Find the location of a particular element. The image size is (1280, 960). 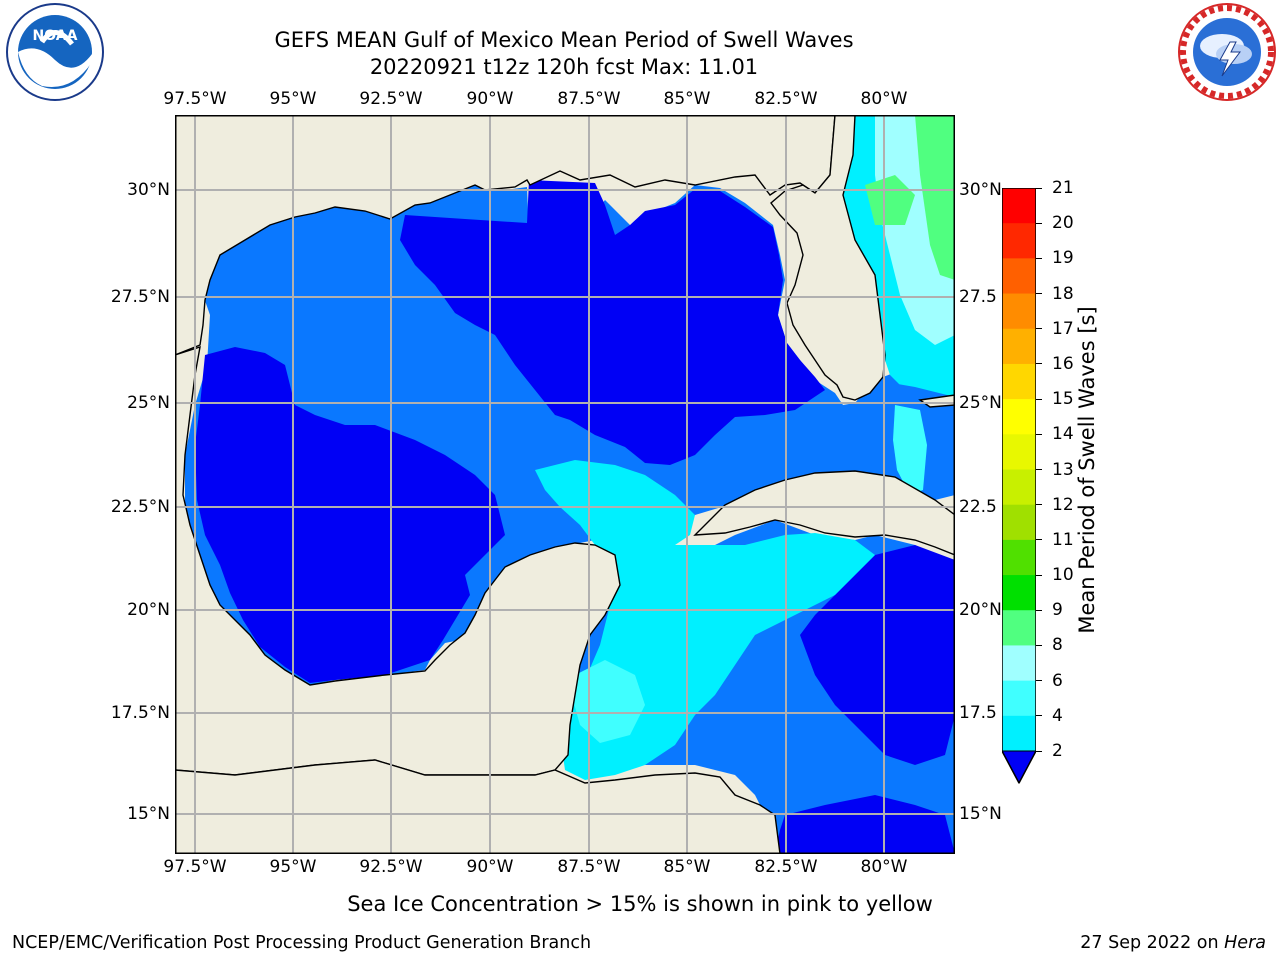

colorbar-label: Mean Period of Swell Waves [s] is located at coordinates (1087, 470).